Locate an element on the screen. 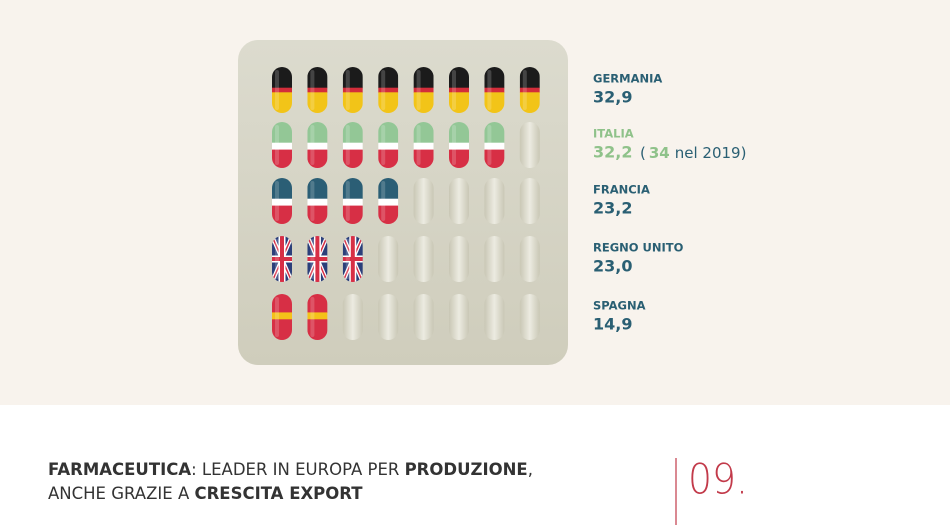 This screenshot has height=529, width=950. note: (34 nel 2019) is located at coordinates (693, 153).